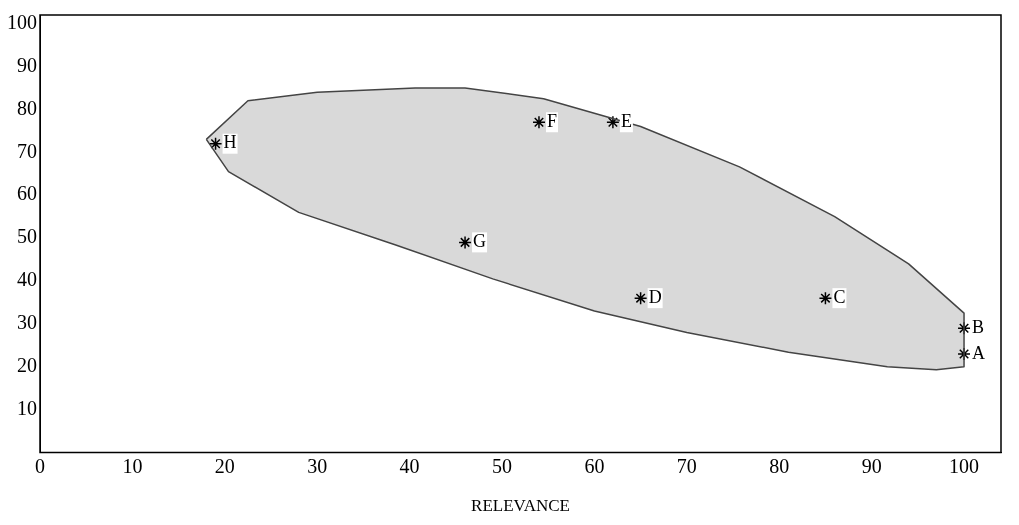  Describe the element at coordinates (979, 352) in the screenshot. I see `annotation: A` at that location.